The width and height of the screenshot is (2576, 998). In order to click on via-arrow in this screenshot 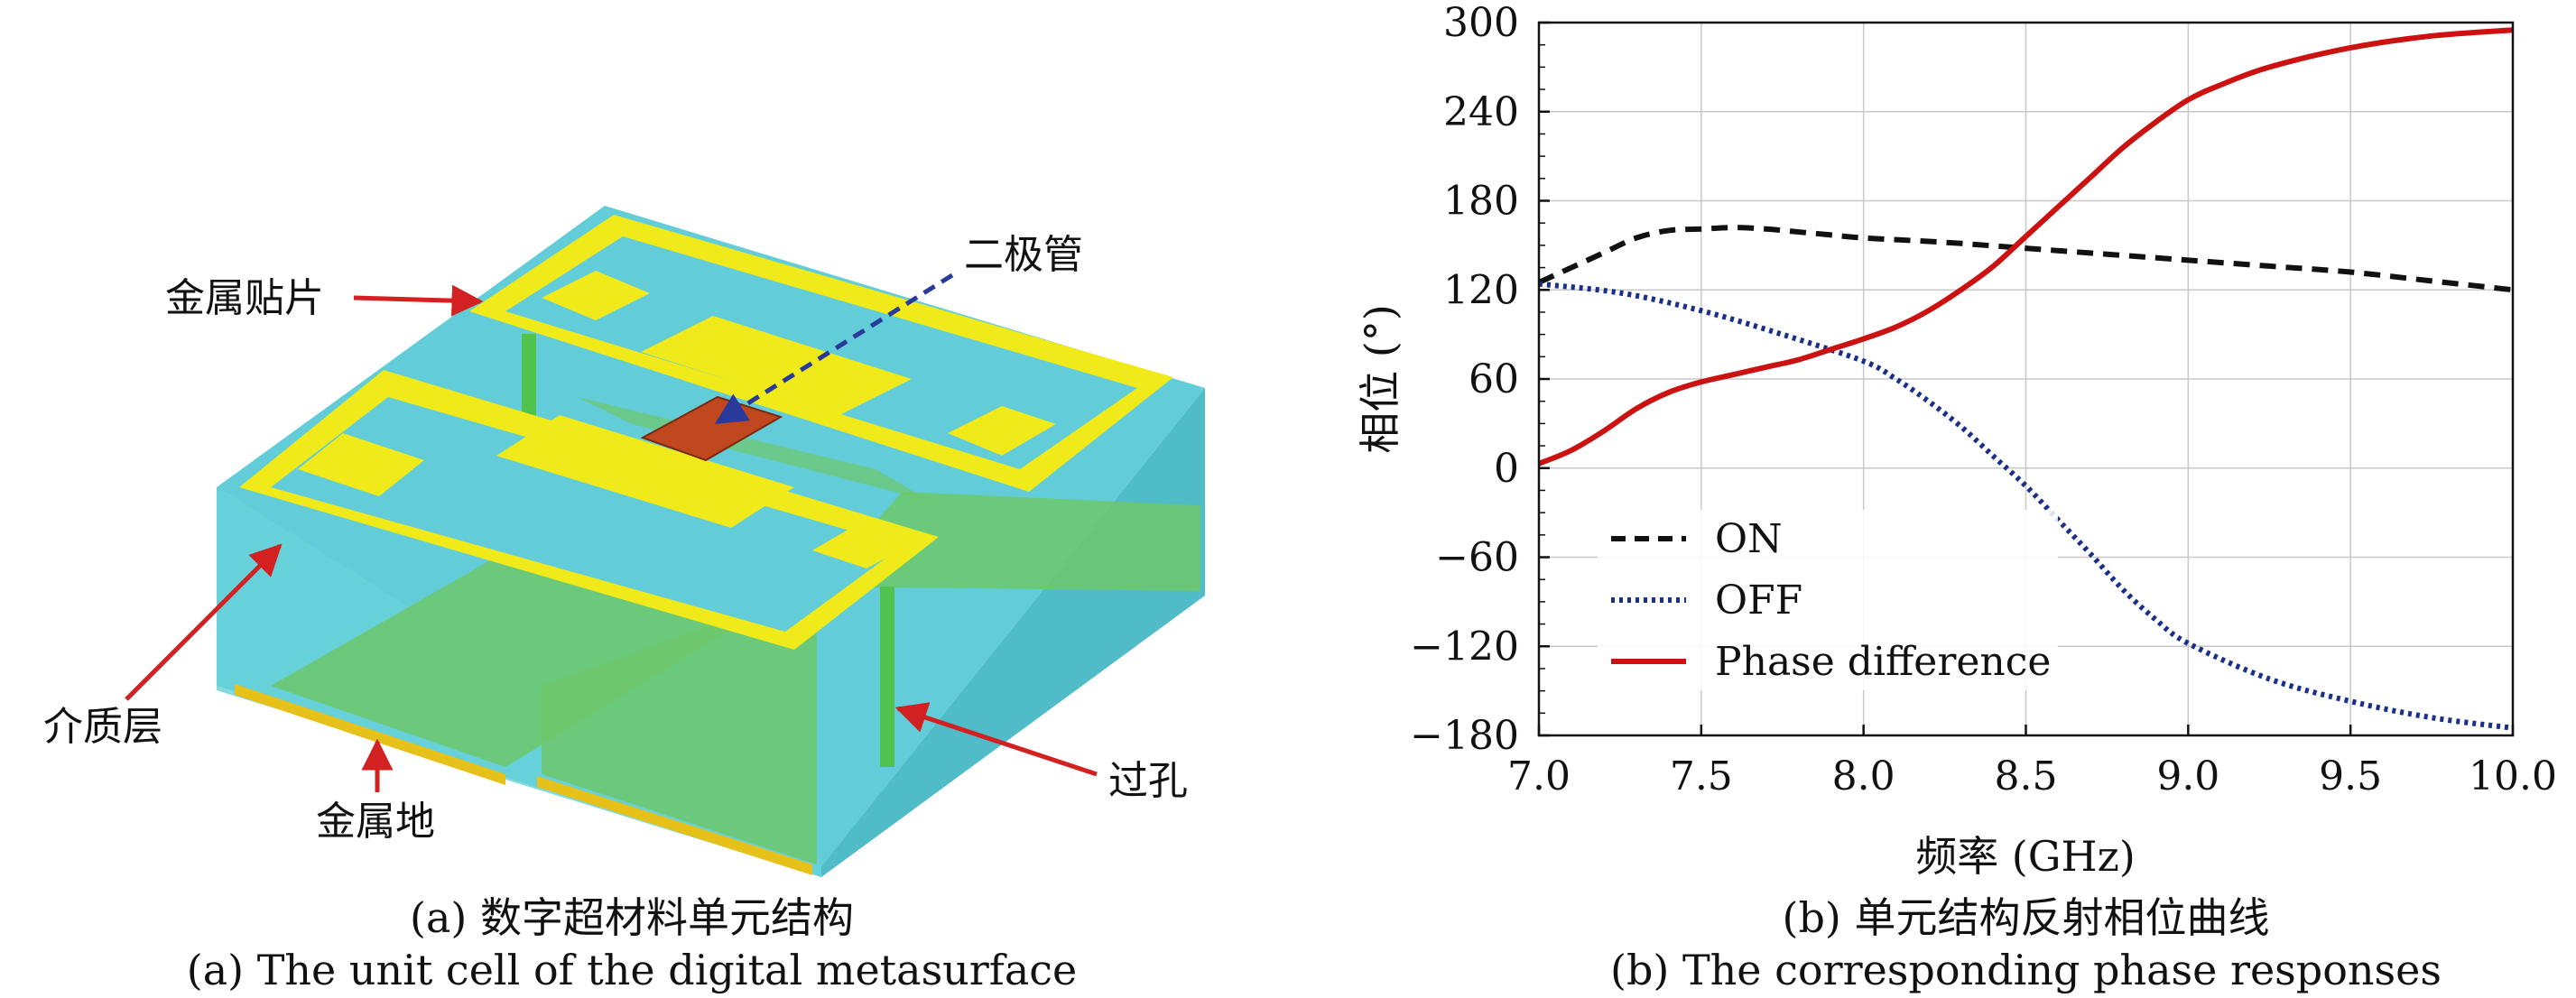, I will do `click(996, 739)`.